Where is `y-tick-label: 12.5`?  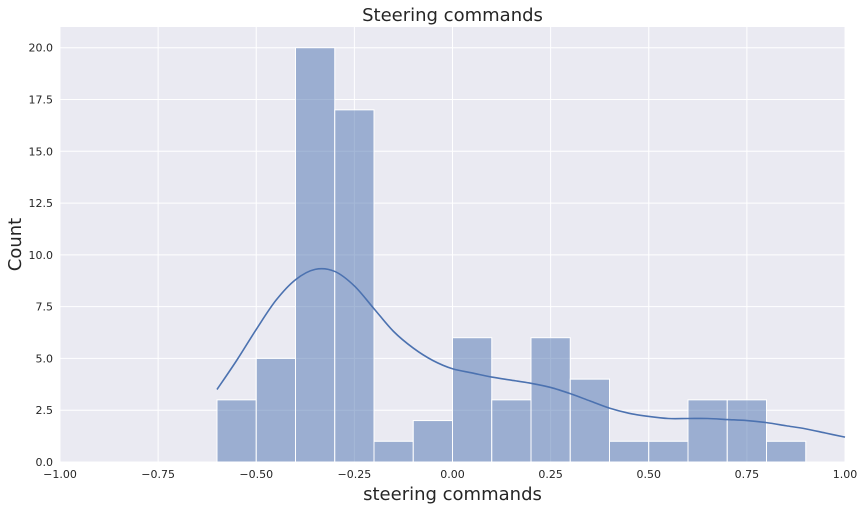 y-tick-label: 12.5 is located at coordinates (41, 203).